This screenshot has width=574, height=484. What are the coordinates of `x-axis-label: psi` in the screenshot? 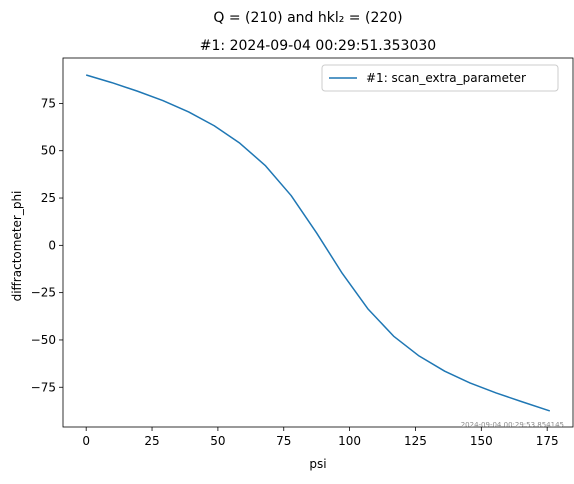 It's located at (317, 464).